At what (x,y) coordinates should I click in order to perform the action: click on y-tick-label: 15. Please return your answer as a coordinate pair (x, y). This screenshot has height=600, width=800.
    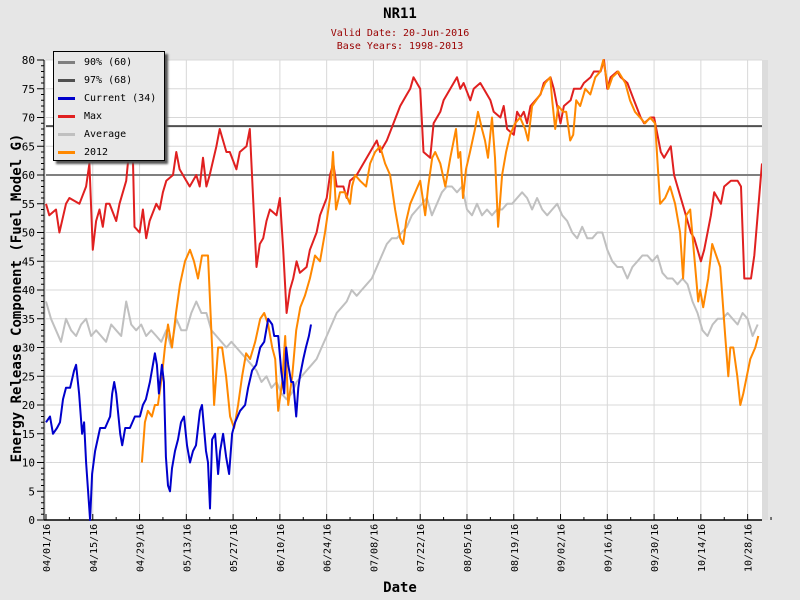
    Looking at the image, I should click on (28, 434).